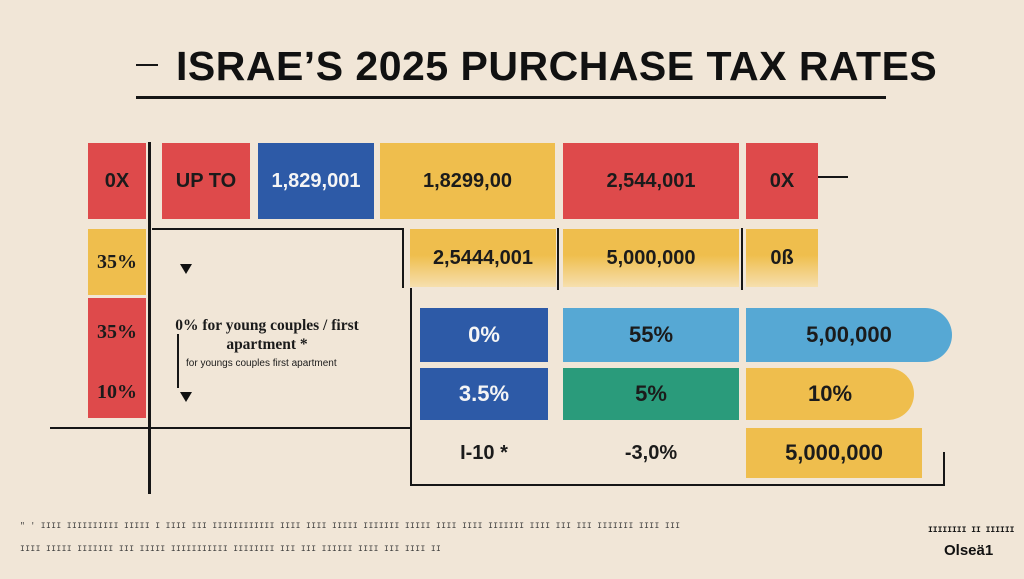 This screenshot has height=579, width=1024. I want to click on title-underline, so click(511, 97).